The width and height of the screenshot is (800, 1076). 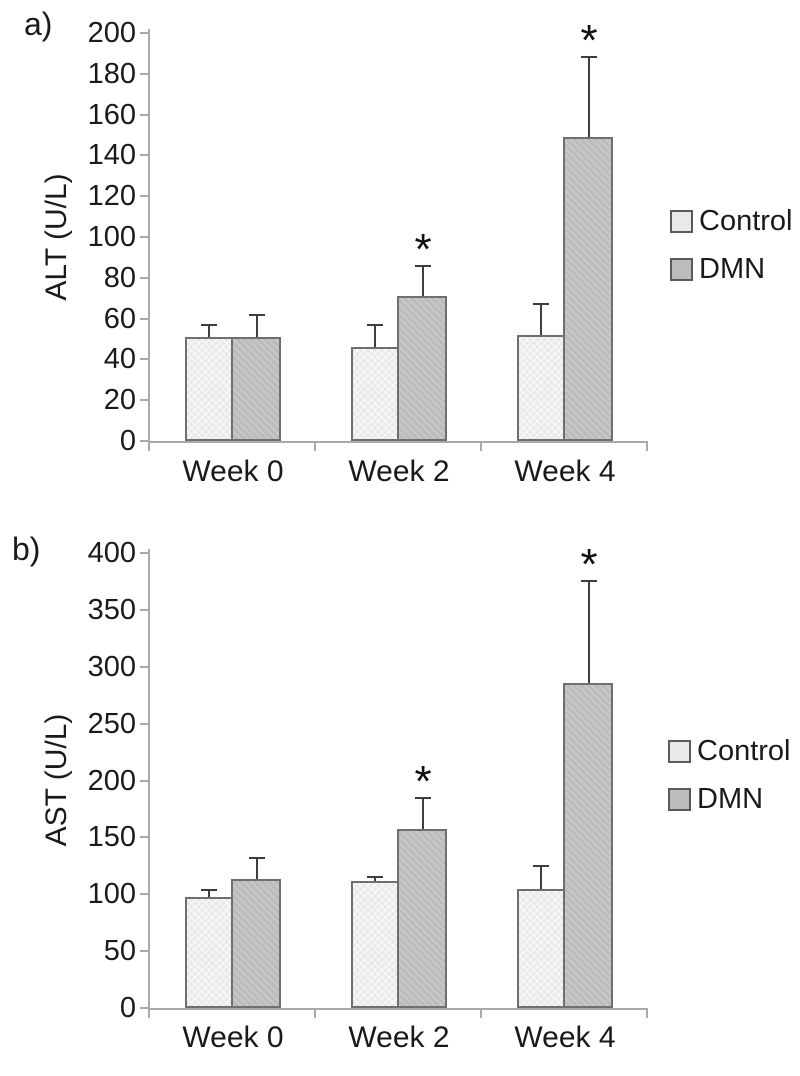 I want to click on panel-b-label: b), so click(x=26, y=549).